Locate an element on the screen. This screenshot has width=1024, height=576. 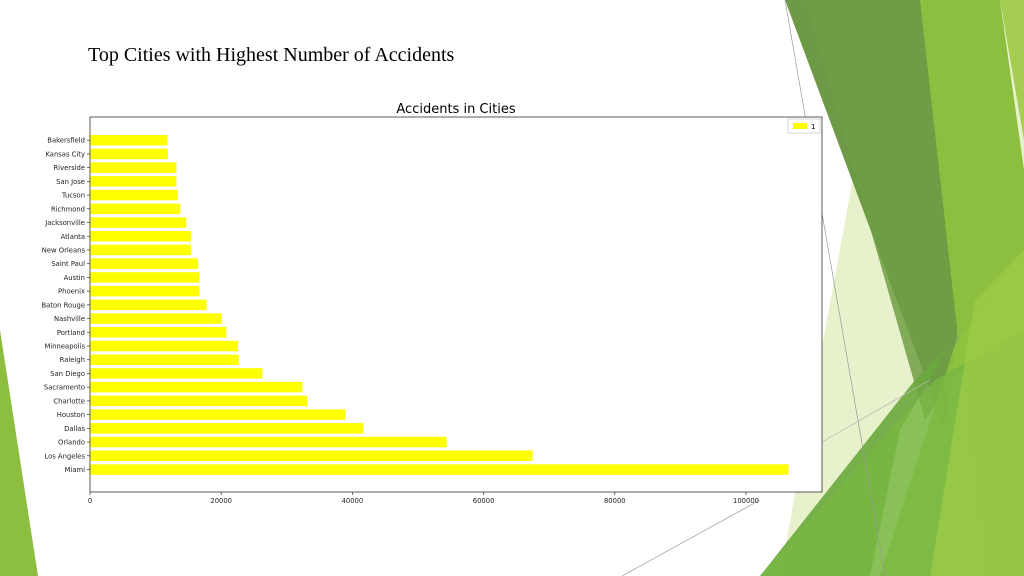
x-axis-ticks: 0 20000 40000 60000 80000 100000 is located at coordinates (423, 498).